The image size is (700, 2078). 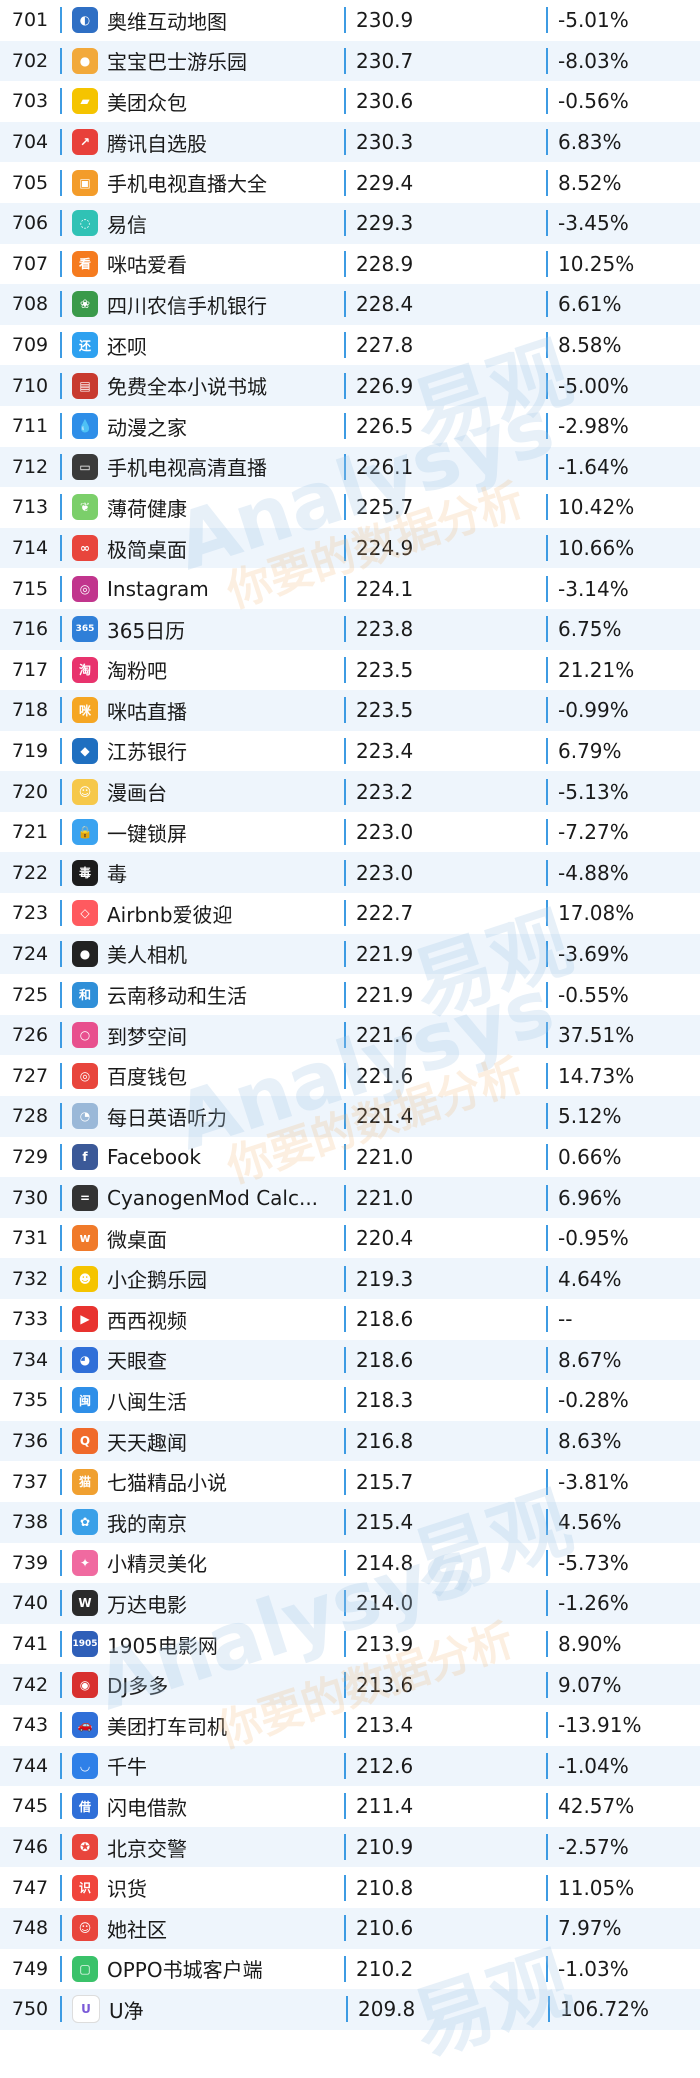 I want to click on lock-icon: 🔒, so click(x=85, y=832).